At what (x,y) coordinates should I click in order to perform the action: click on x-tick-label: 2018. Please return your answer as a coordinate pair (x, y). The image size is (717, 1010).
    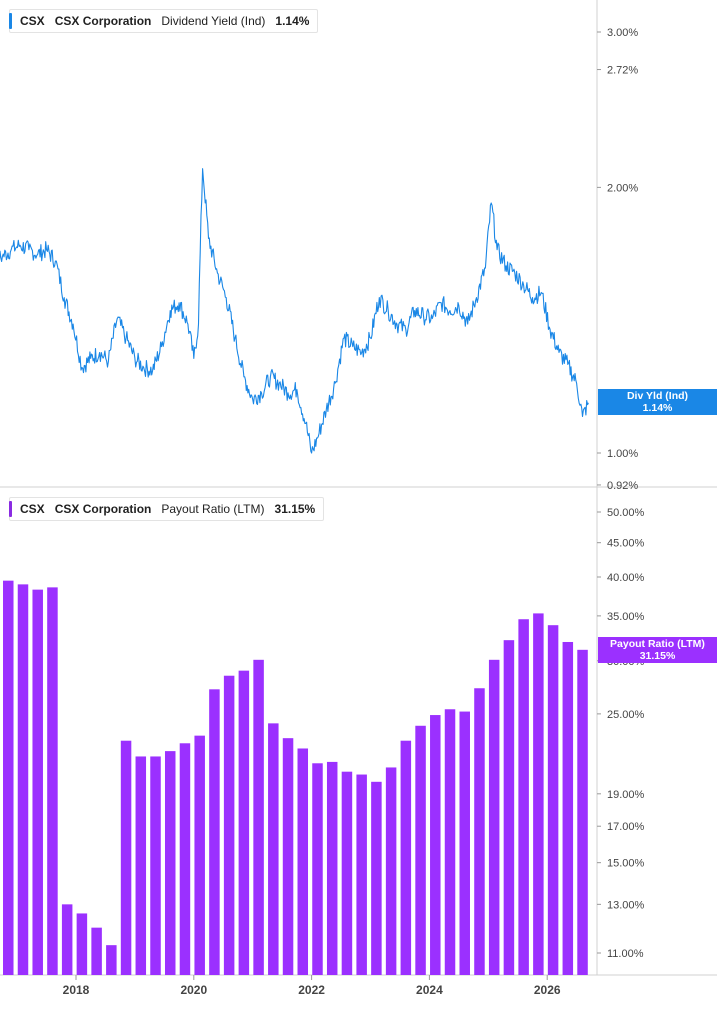
    Looking at the image, I should click on (76, 990).